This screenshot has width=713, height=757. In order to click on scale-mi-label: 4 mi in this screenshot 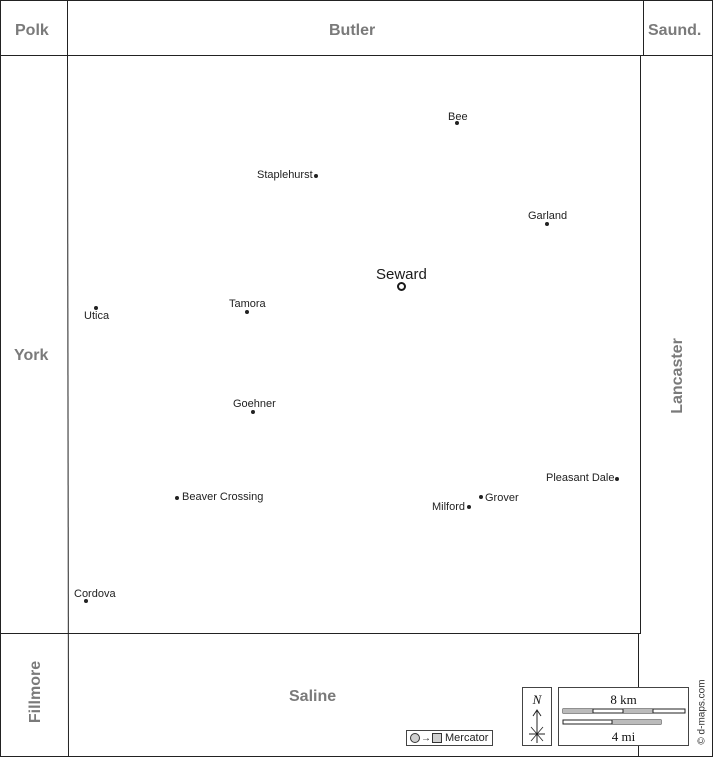, I will do `click(623, 736)`.